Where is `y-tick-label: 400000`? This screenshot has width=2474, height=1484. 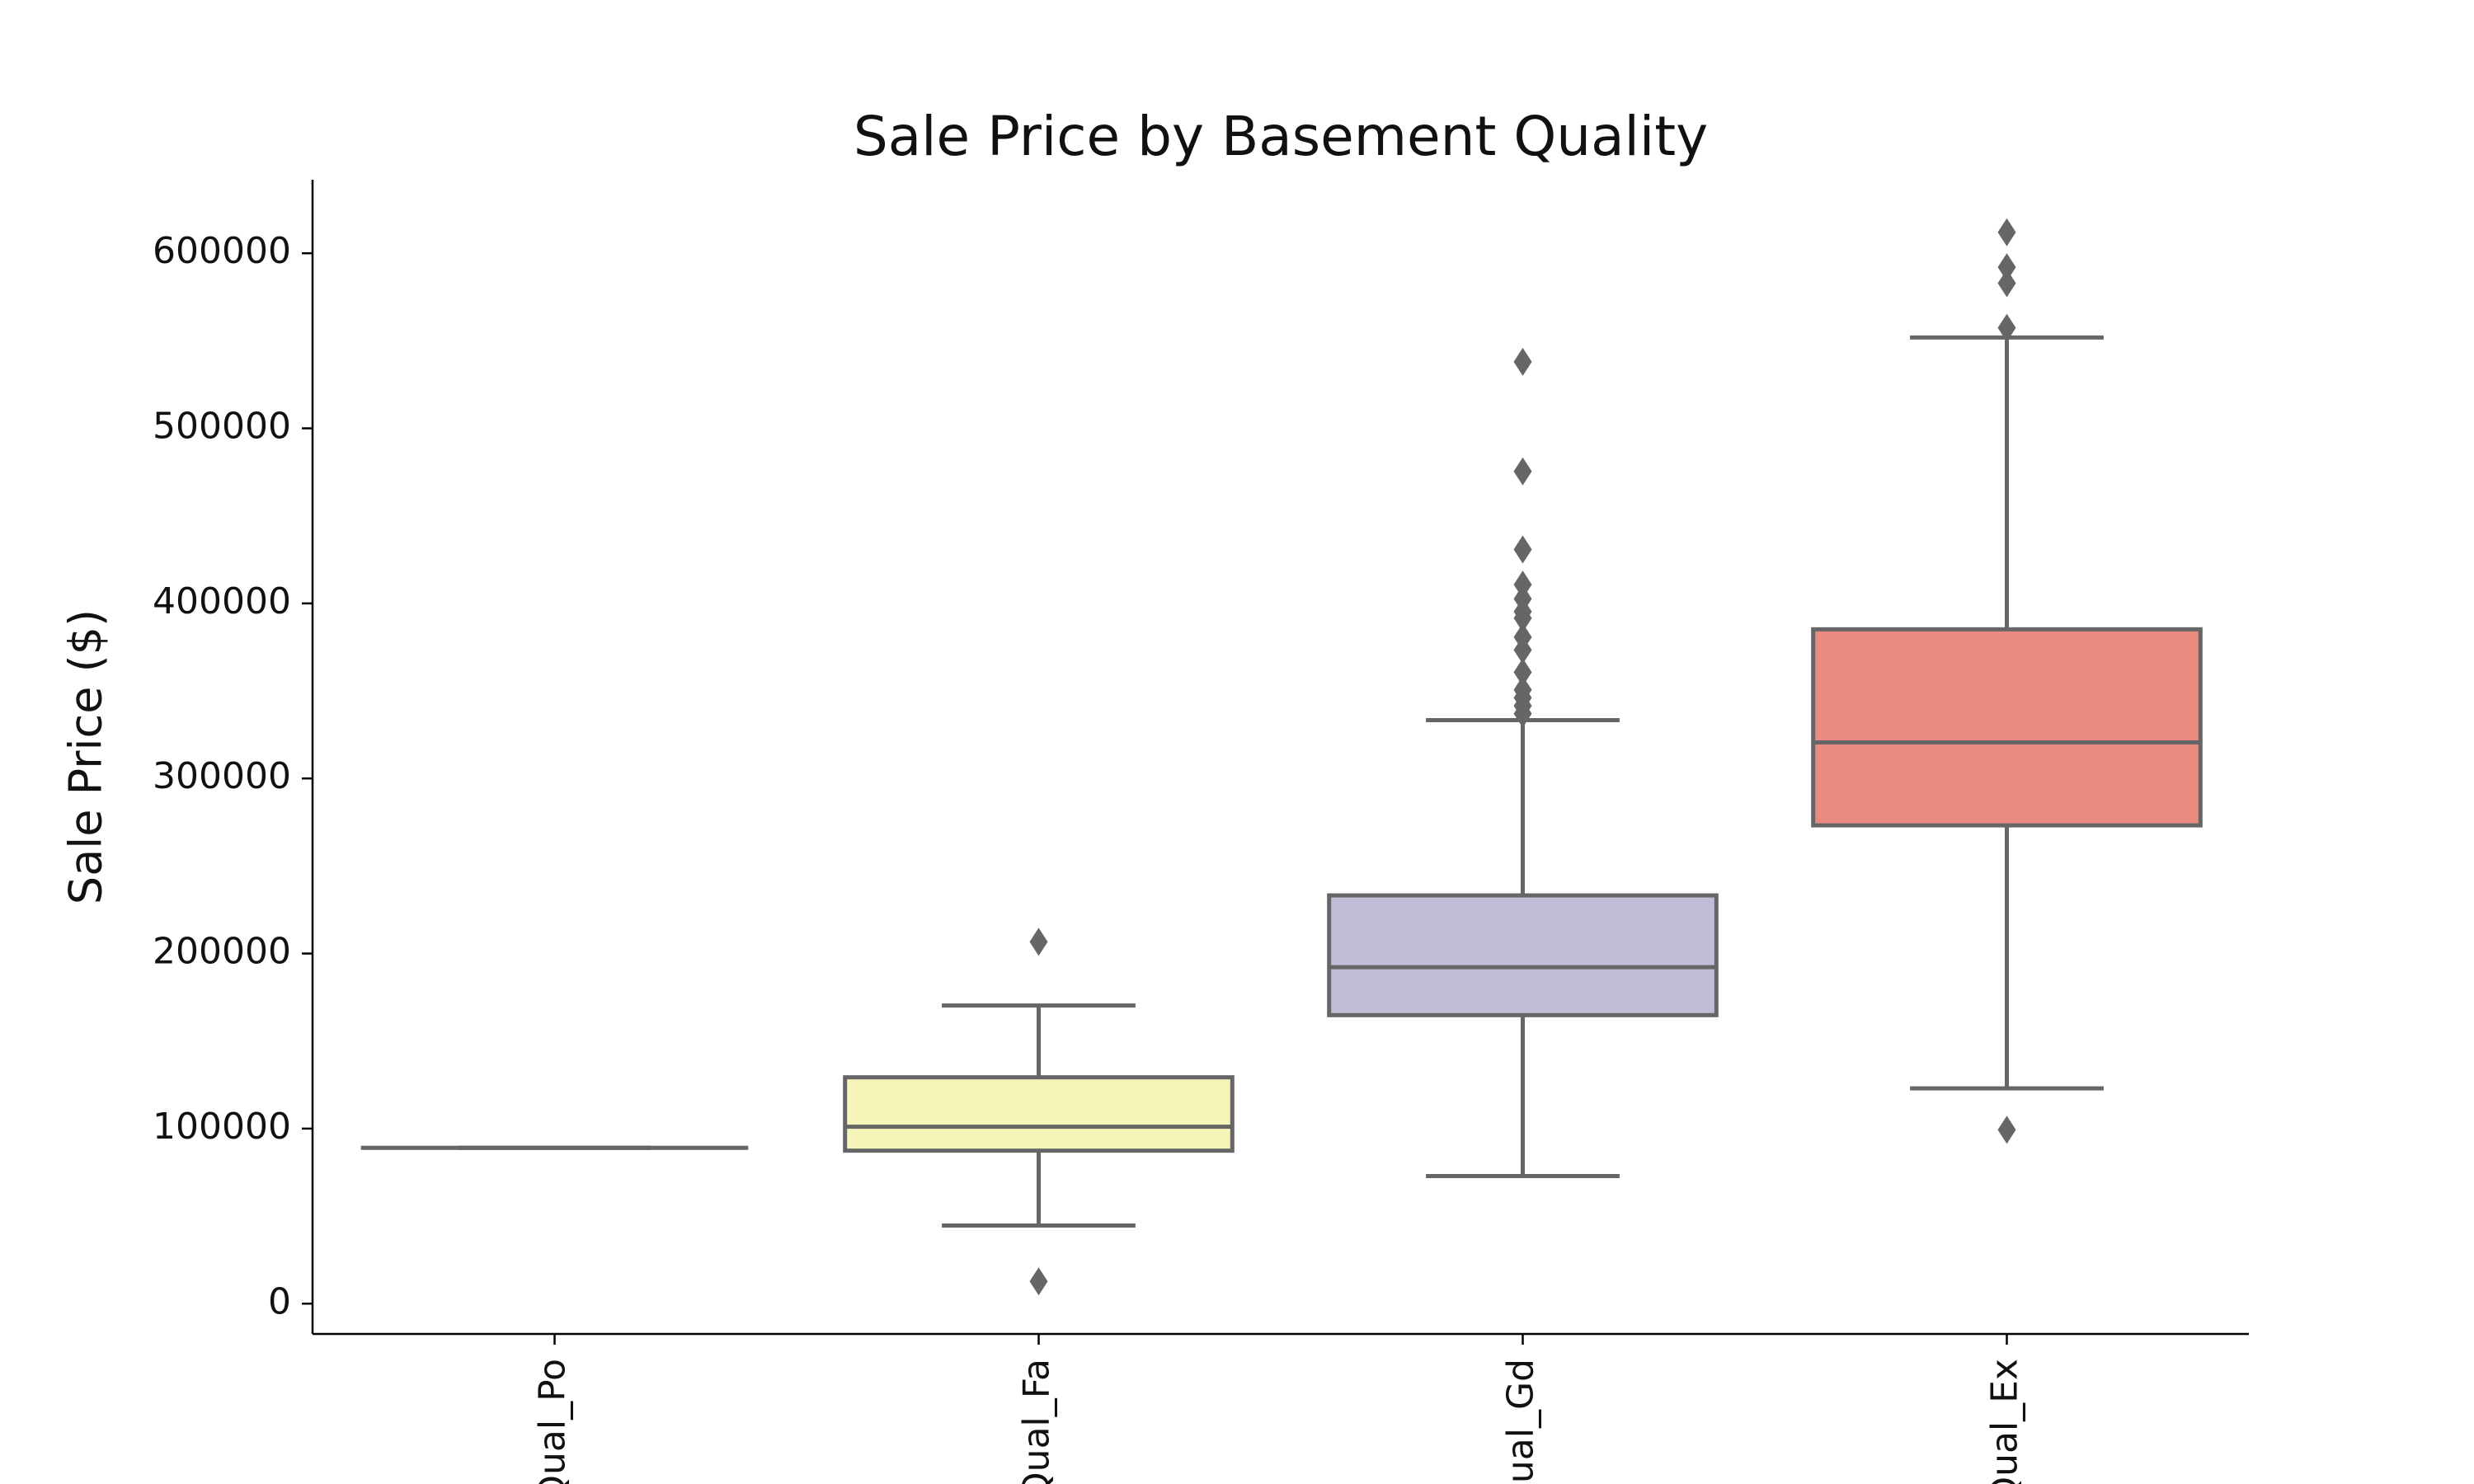
y-tick-label: 400000 is located at coordinates (222, 601).